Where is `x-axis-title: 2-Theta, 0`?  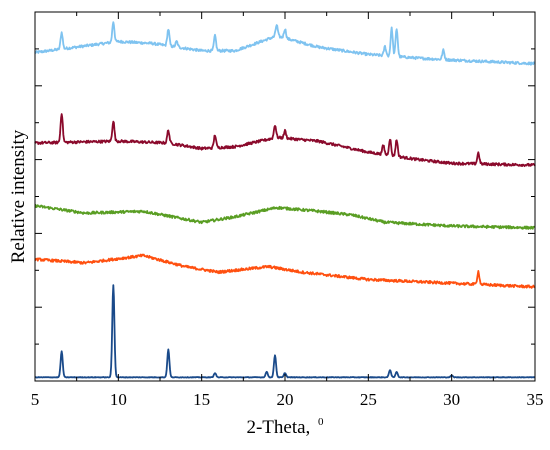 x-axis-title: 2-Theta, 0 is located at coordinates (285, 427).